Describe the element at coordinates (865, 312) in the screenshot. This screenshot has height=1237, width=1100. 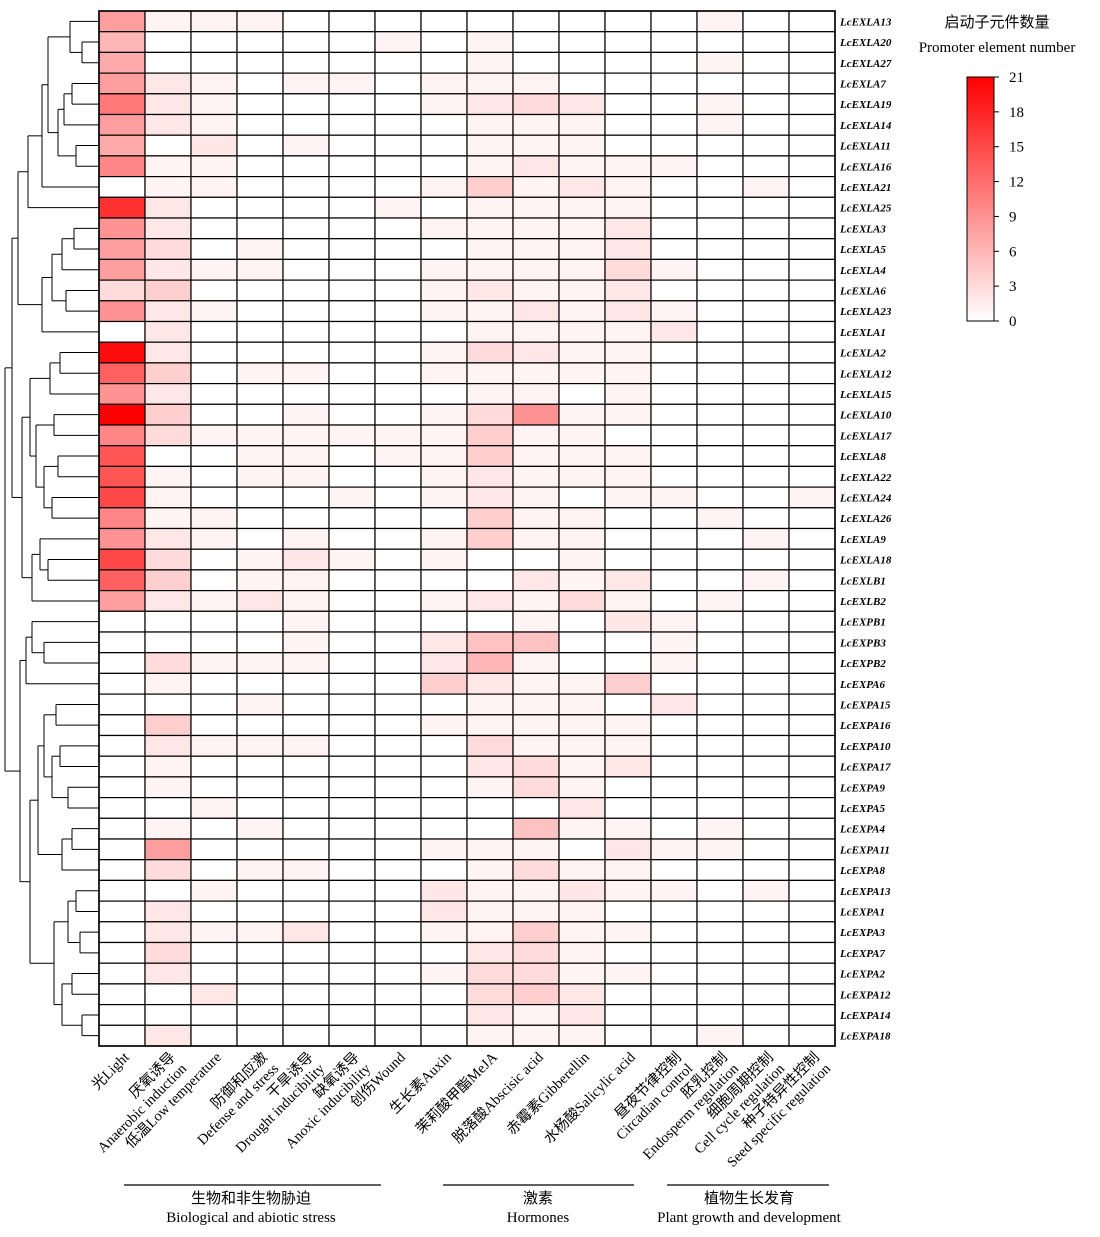
I see `row-label: LcEXLA23` at that location.